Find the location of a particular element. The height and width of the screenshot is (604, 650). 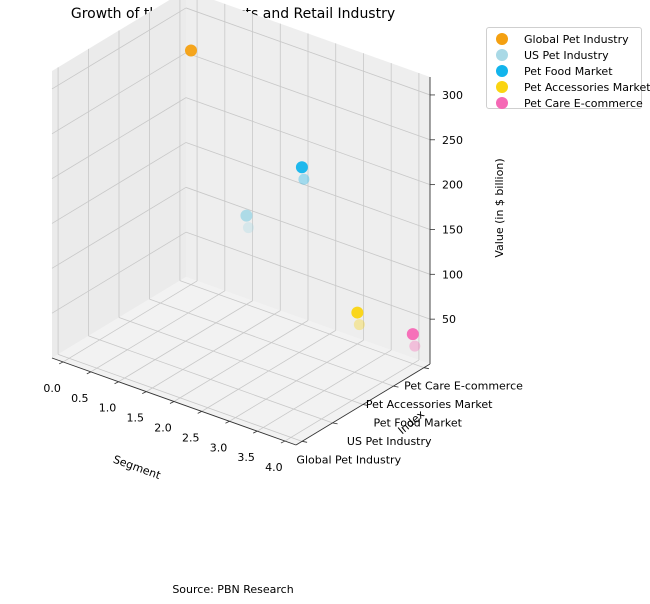

legend-label: Pet Food Market is located at coordinates (568, 71).